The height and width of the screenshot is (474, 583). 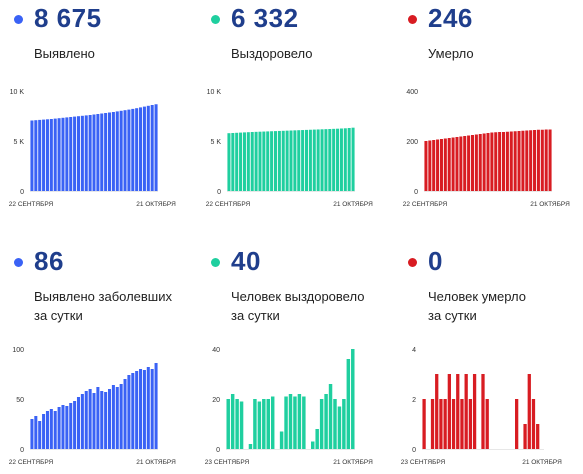 What do you see at coordinates (228, 204) in the screenshot?
I see `x-tick-label-start: 22 СЕНТЯБРЯ` at bounding box center [228, 204].